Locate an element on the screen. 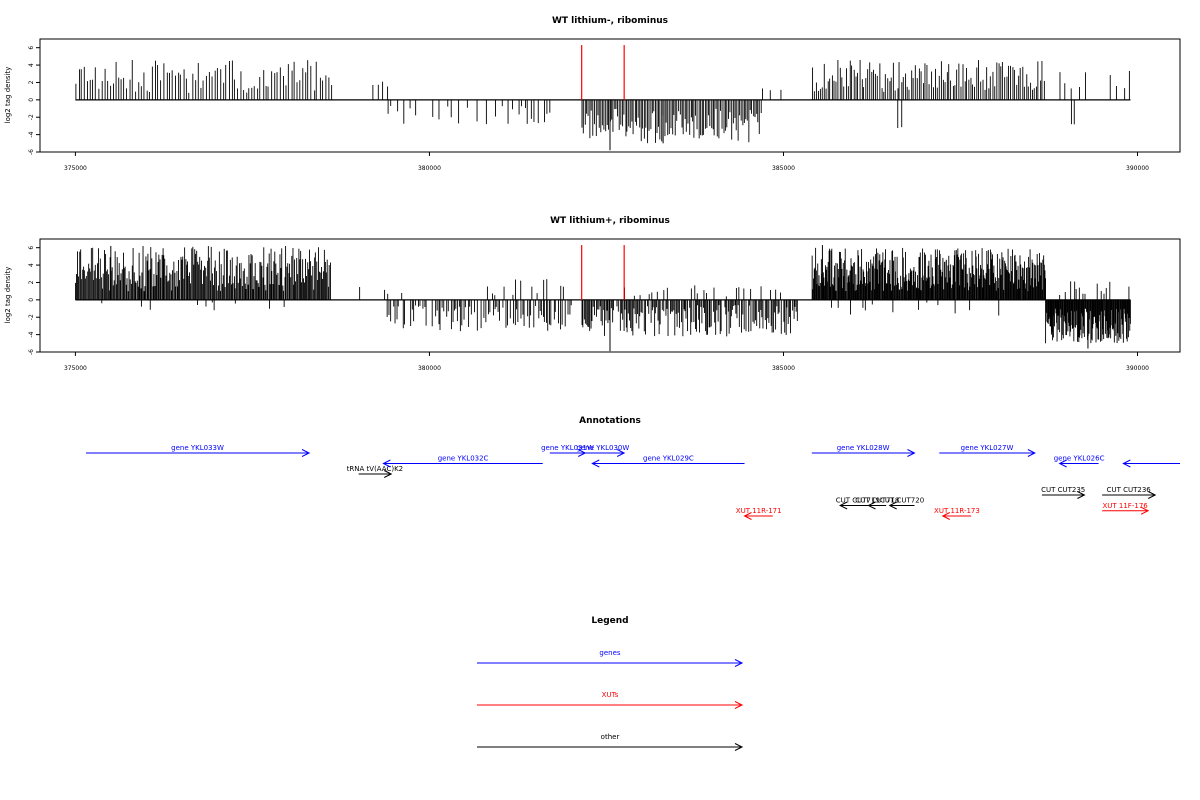 Image resolution: width=1200 pixels, height=800 pixels. annotation-feature: gene YKL027W is located at coordinates (987, 450).